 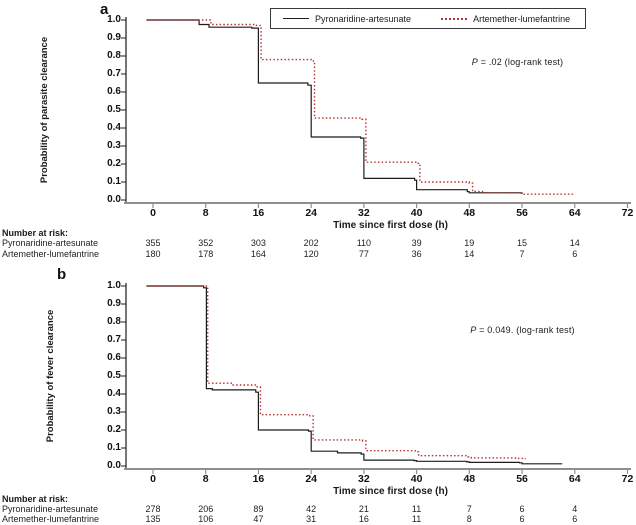 I want to click on panel-b-pvalue: P = 0.049. (log-rank test), so click(x=522, y=330).